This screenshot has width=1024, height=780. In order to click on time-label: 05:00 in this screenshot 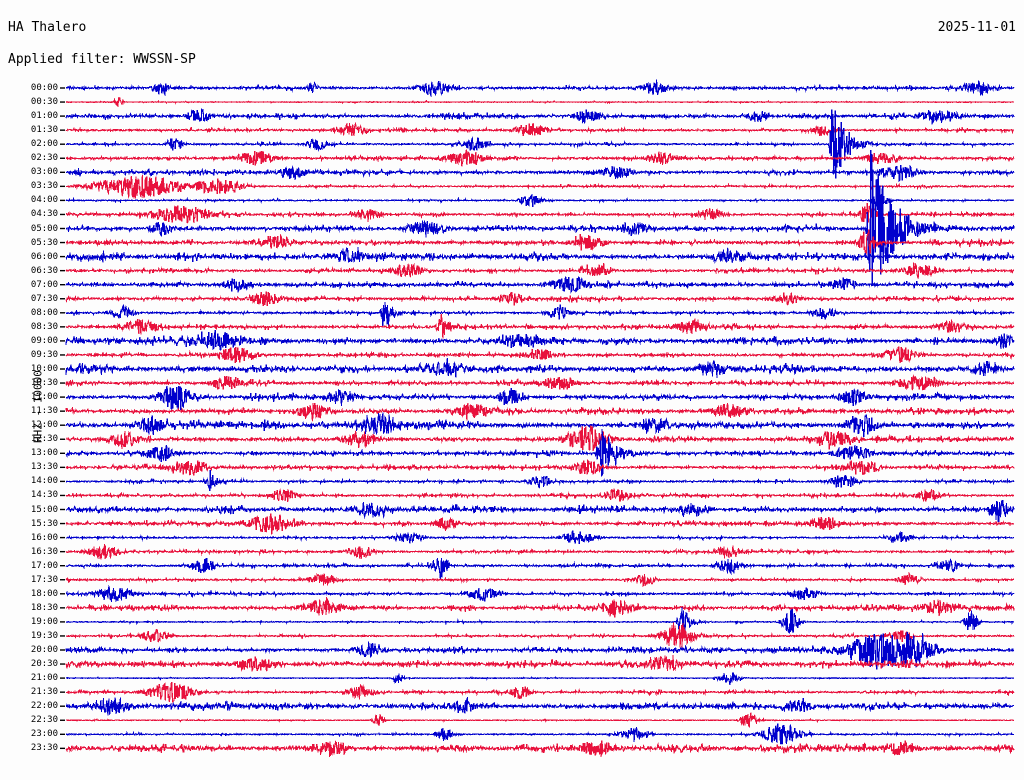, I will do `click(44, 228)`.